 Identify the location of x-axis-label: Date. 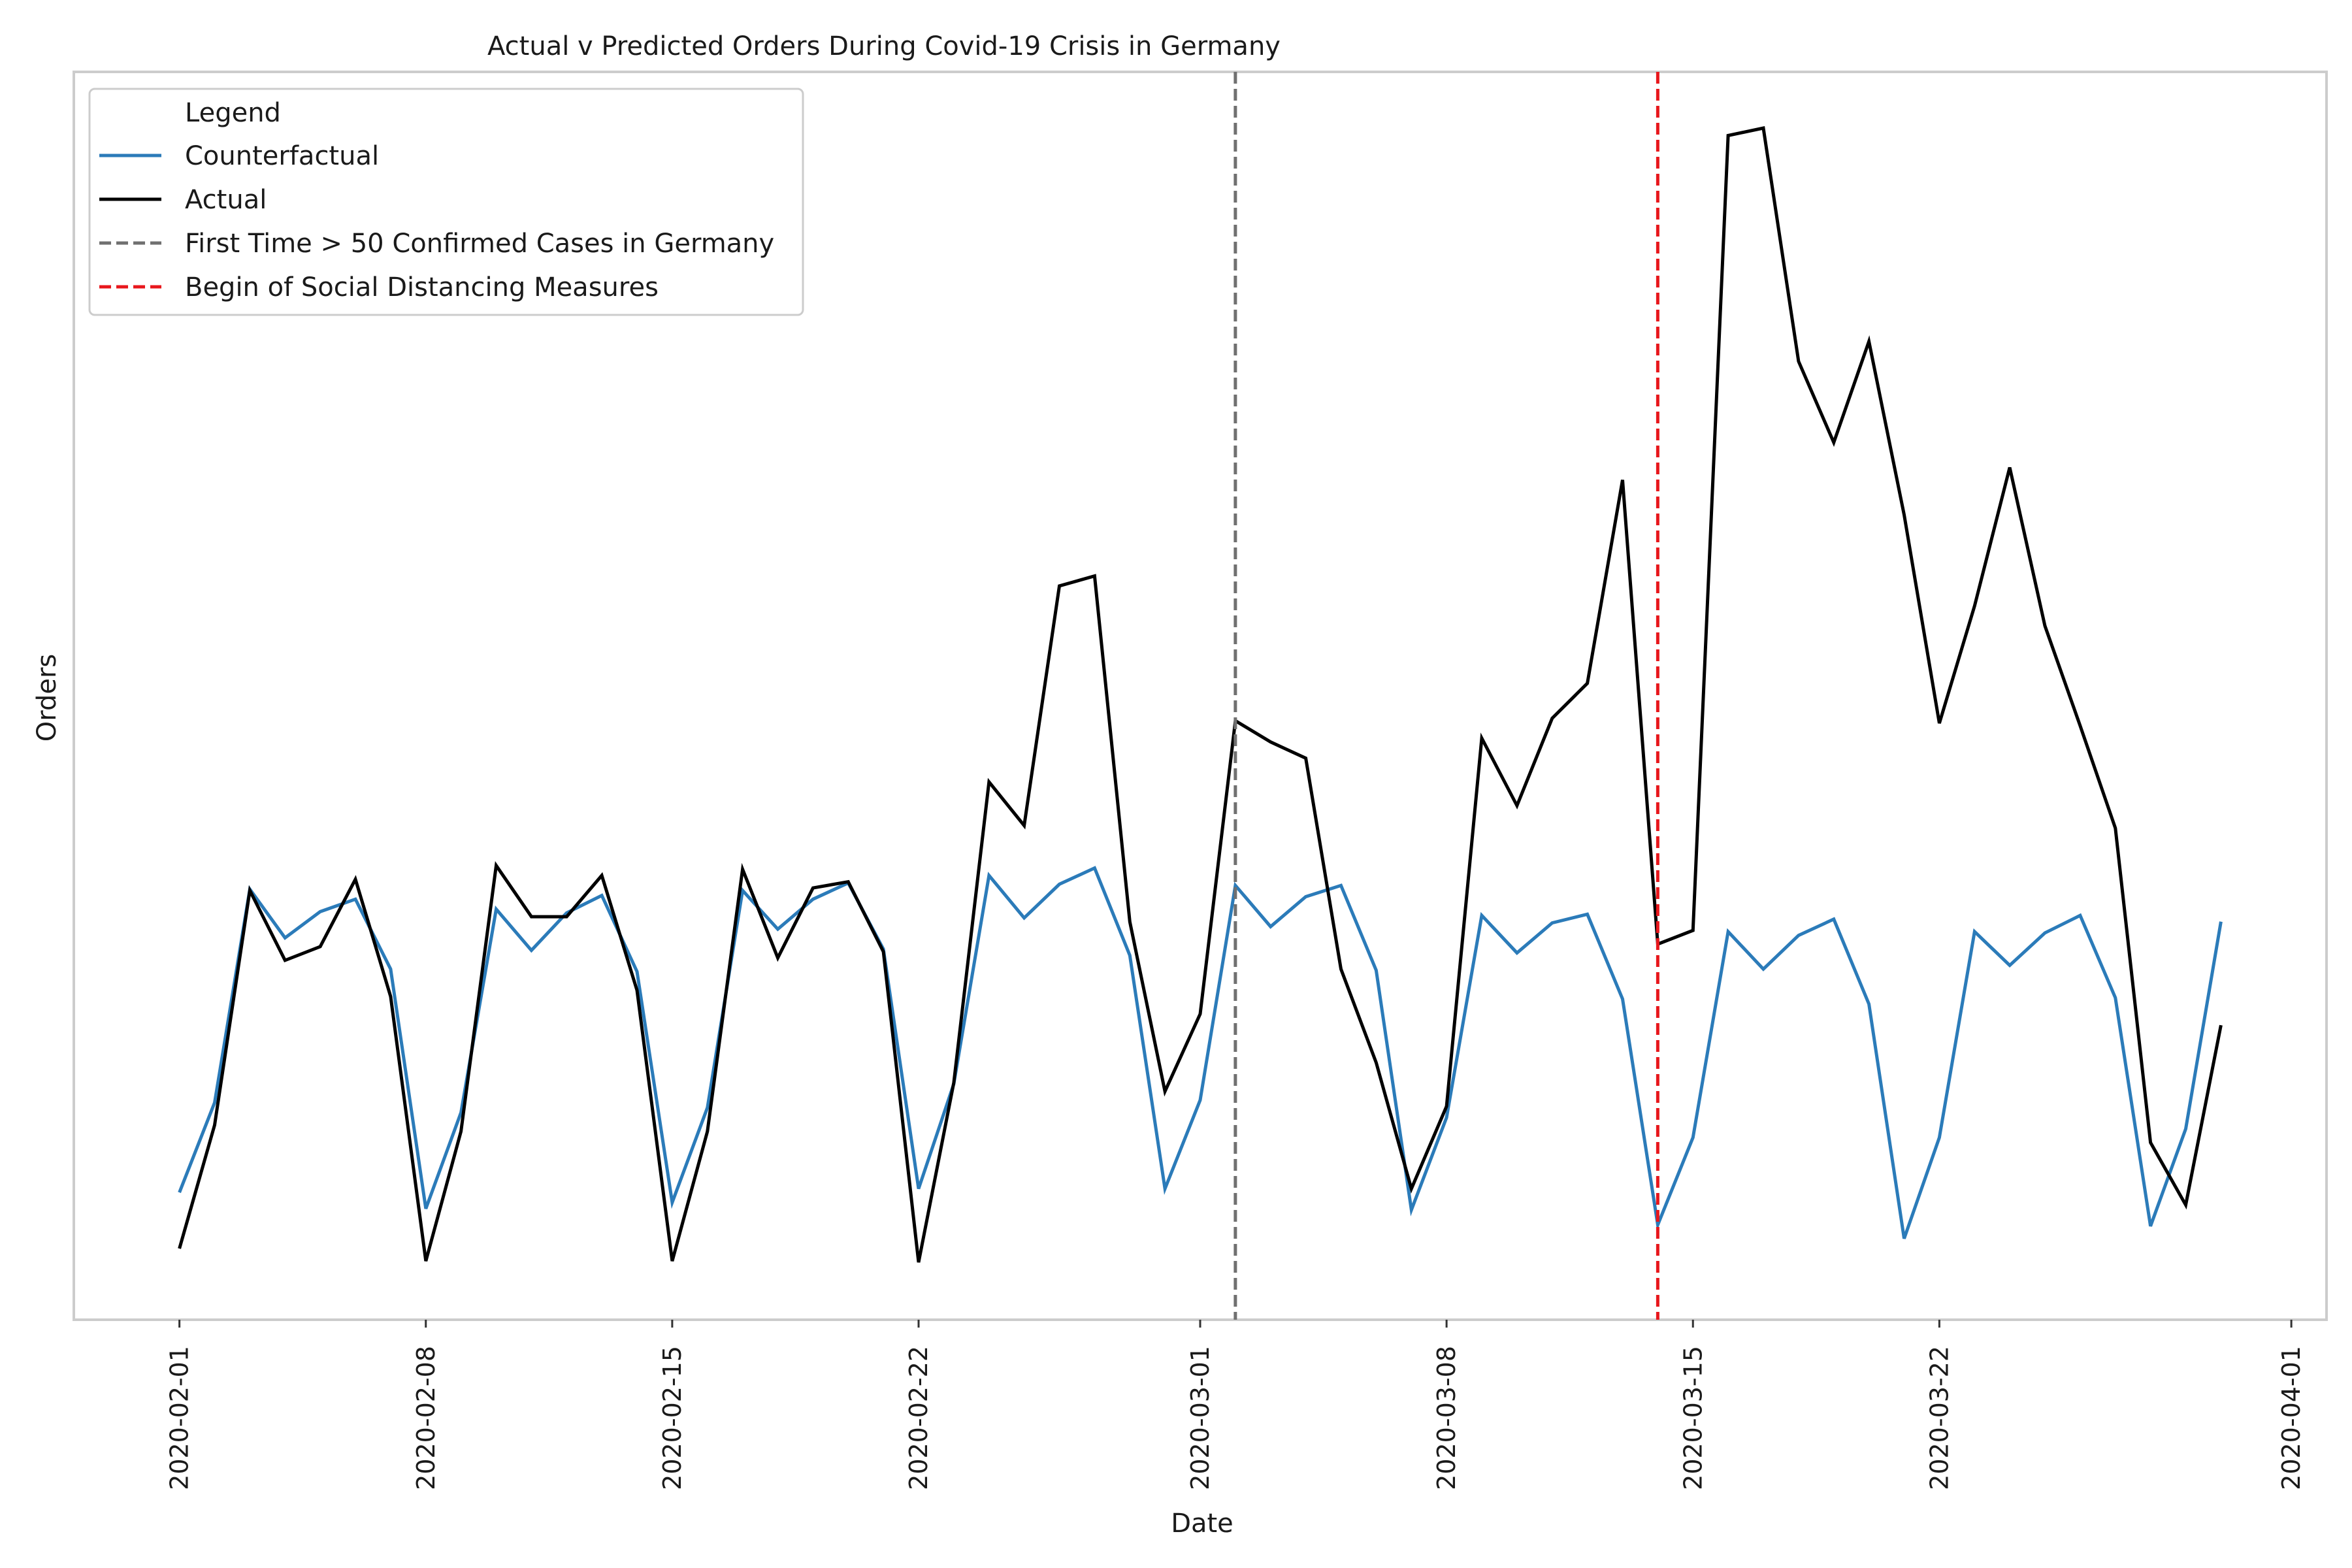
(1202, 1524).